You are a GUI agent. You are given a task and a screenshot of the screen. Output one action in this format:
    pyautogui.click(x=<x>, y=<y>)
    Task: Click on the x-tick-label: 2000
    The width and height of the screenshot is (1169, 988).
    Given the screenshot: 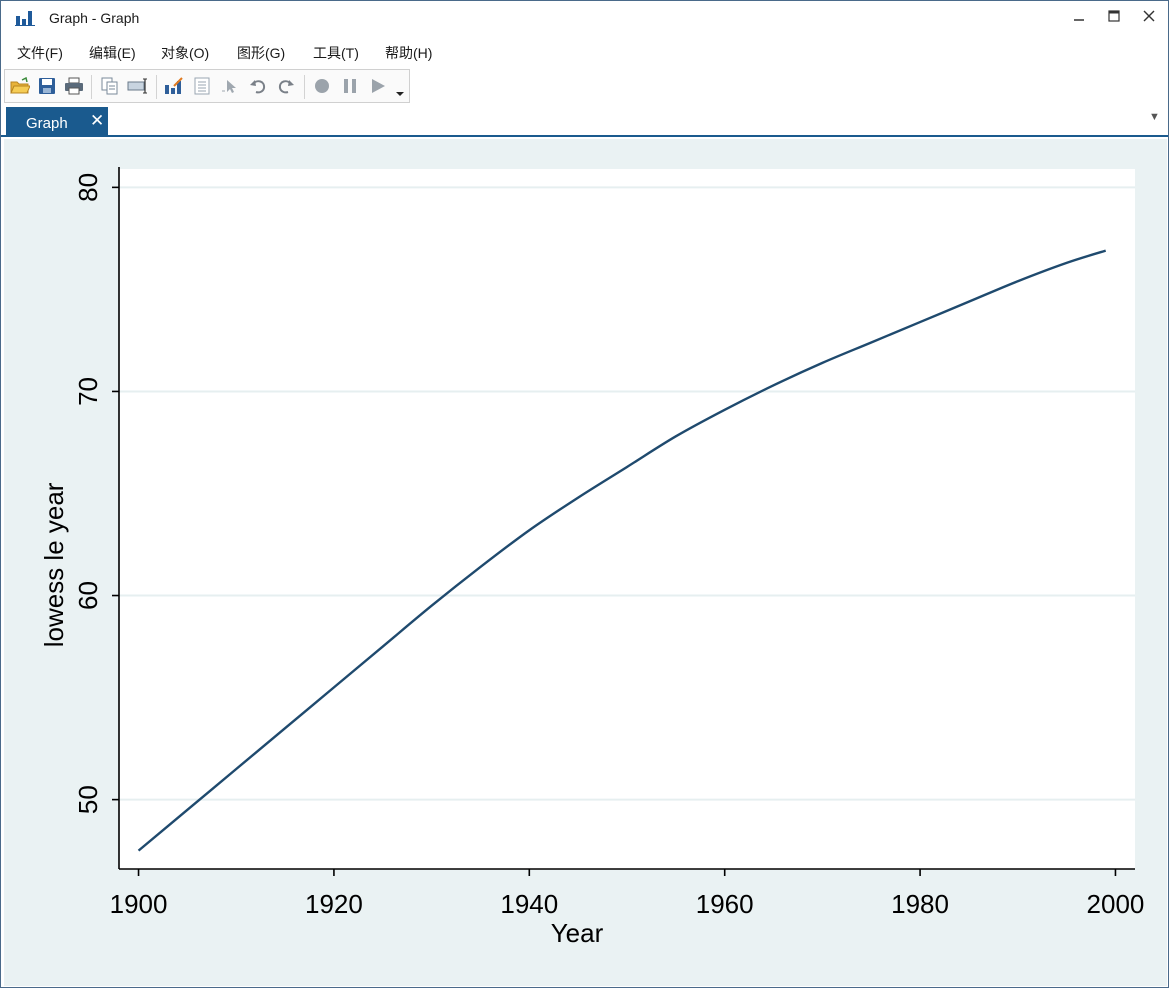 What is the action you would take?
    pyautogui.click(x=1116, y=904)
    